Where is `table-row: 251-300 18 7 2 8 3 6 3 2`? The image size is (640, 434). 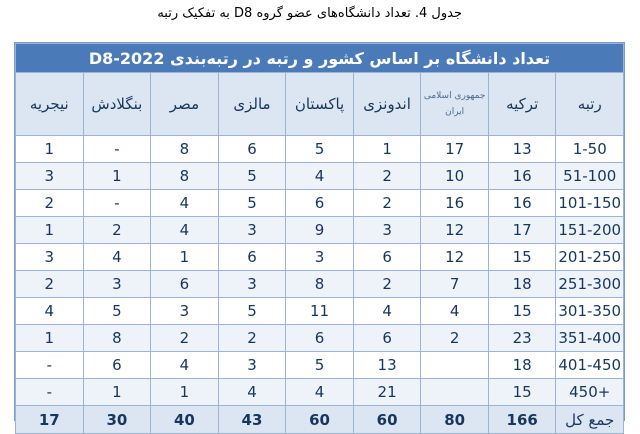 table-row: 251-300 18 7 2 8 3 6 3 2 is located at coordinates (319, 284).